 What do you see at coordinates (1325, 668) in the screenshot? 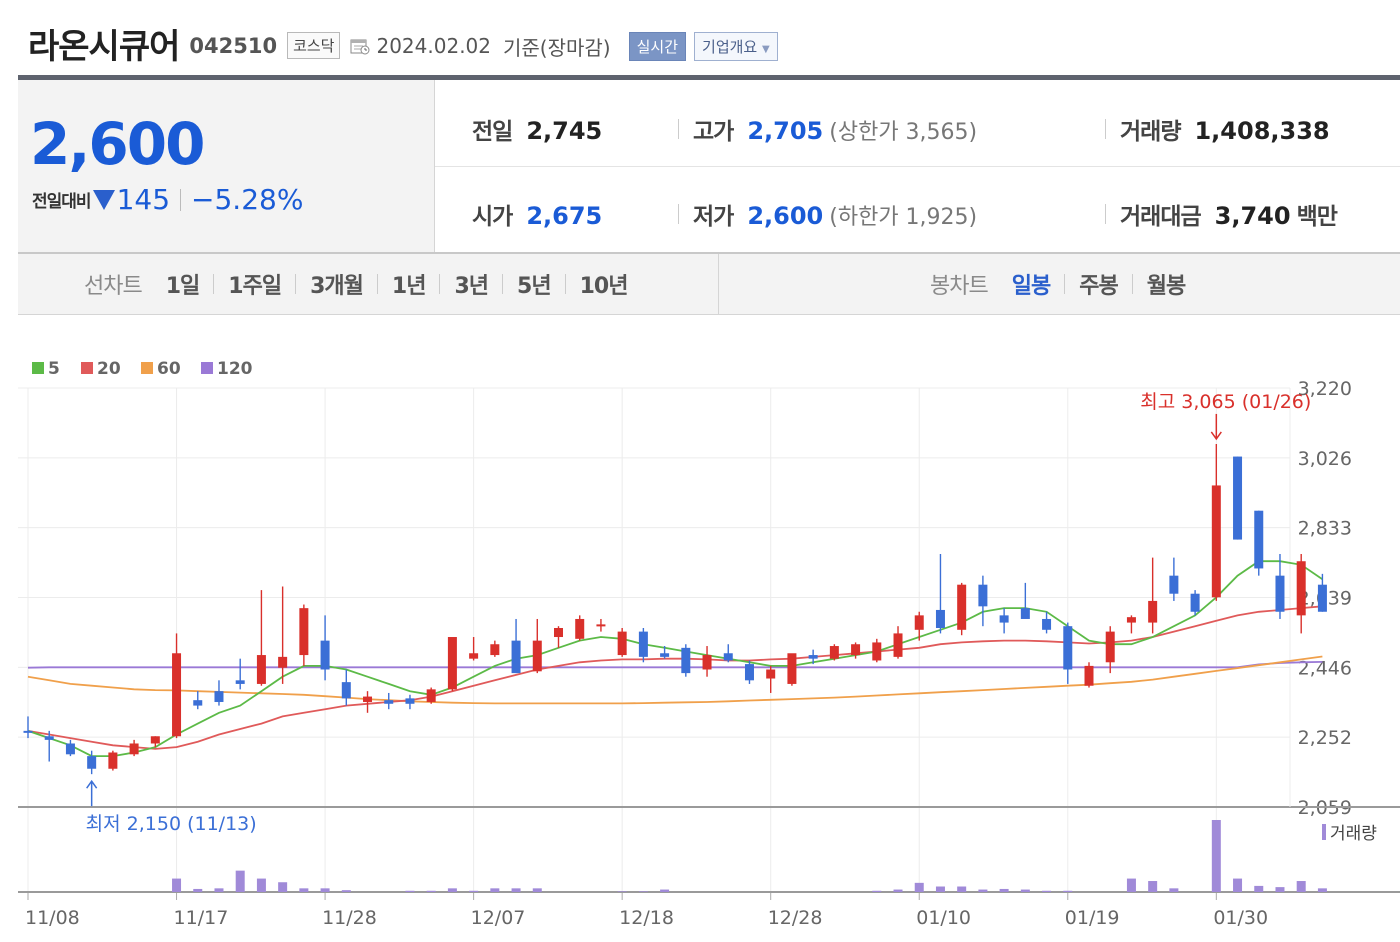
I see `y-tick-label: 2,446` at bounding box center [1325, 668].